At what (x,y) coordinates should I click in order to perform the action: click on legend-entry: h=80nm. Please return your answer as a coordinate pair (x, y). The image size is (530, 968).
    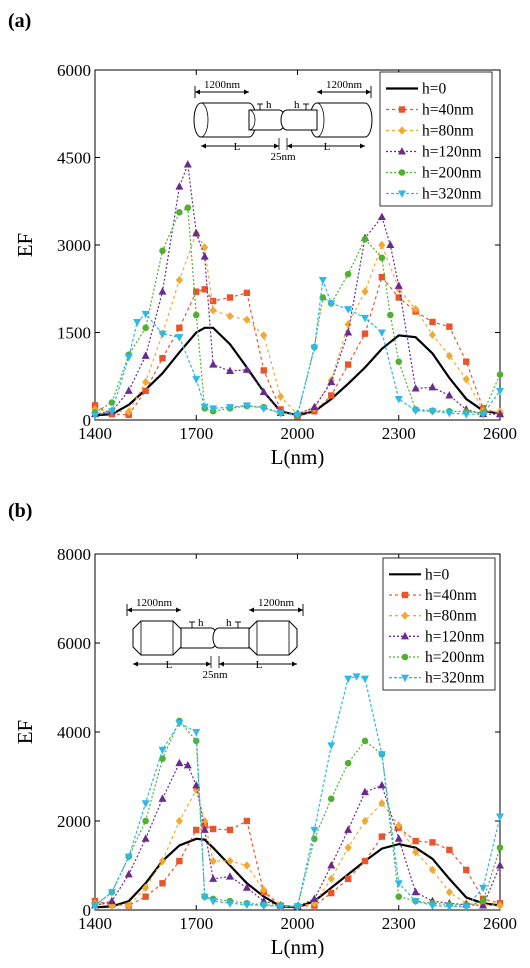
    Looking at the image, I should click on (451, 616).